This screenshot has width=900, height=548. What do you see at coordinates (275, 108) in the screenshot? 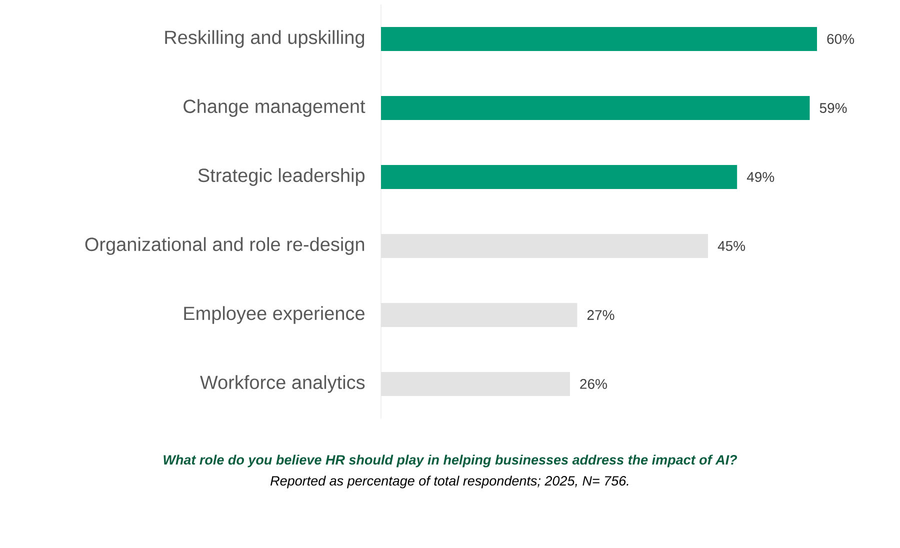
I see `y-tick-label: Change management` at bounding box center [275, 108].